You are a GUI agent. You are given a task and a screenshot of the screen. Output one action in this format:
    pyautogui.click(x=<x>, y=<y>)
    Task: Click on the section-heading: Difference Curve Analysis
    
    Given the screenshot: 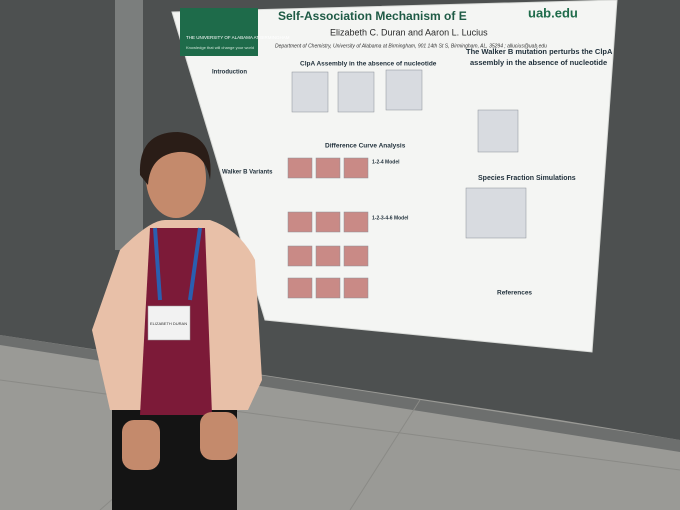 What is the action you would take?
    pyautogui.click(x=365, y=146)
    